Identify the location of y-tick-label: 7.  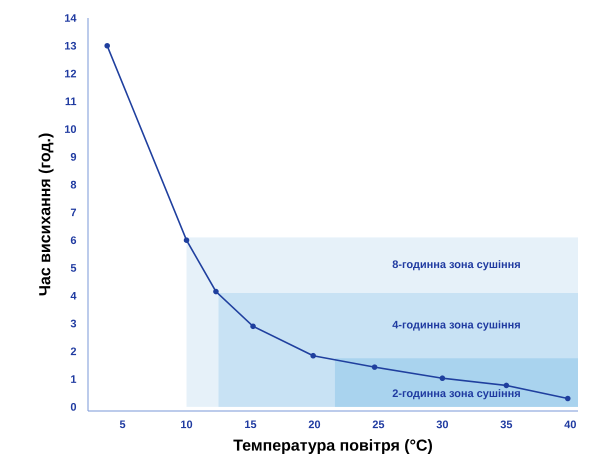
(73, 212).